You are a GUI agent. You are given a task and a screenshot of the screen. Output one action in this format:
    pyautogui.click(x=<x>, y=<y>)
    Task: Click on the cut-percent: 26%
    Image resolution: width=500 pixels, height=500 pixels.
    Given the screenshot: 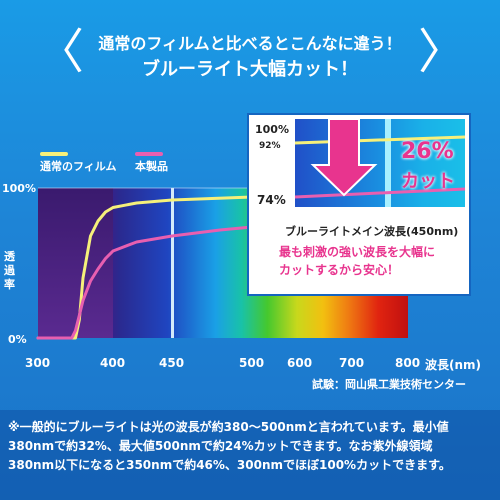 What is the action you would take?
    pyautogui.click(x=427, y=151)
    